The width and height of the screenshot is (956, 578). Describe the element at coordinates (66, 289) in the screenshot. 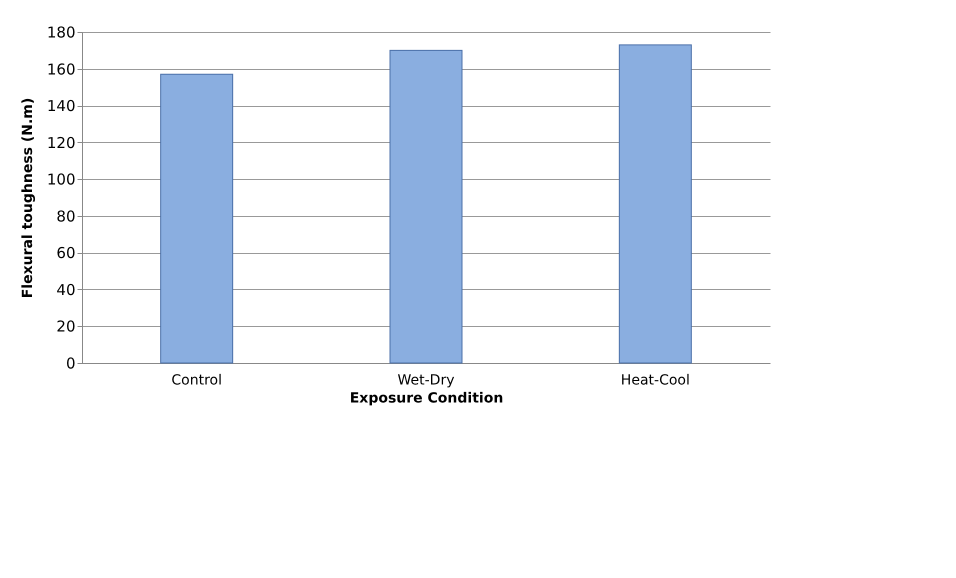

I see `y-tick-label: 40` at that location.